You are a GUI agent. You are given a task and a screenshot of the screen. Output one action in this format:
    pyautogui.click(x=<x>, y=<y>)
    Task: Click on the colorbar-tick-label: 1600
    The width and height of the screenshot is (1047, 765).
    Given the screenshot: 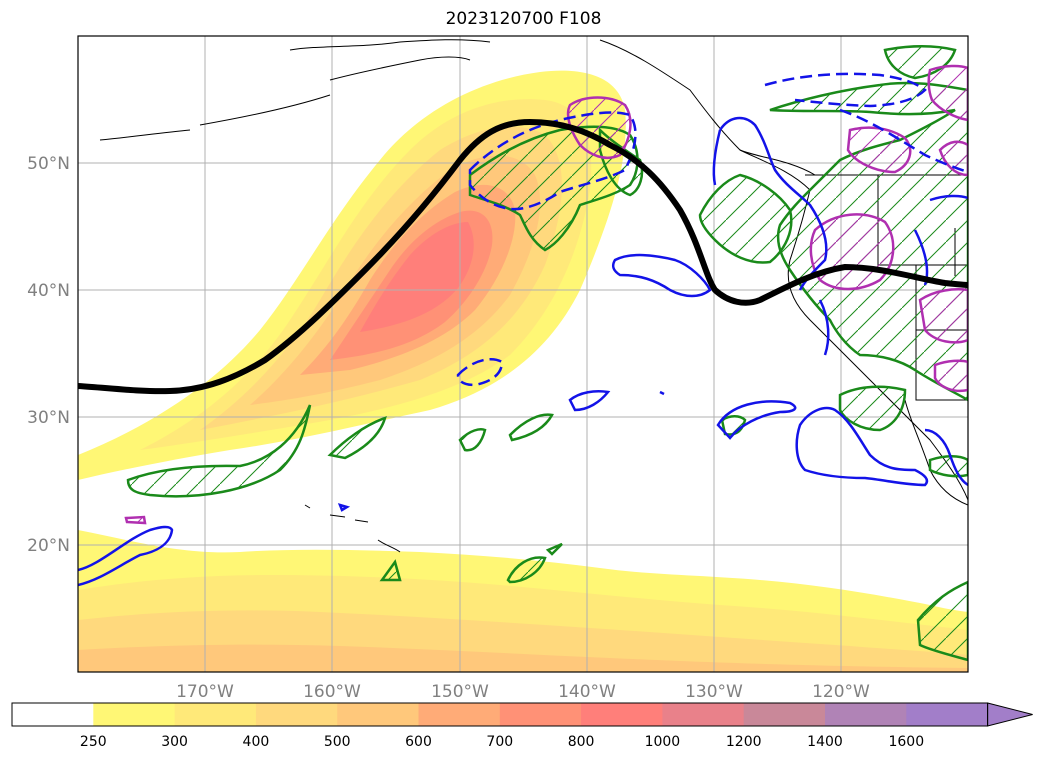 What is the action you would take?
    pyautogui.click(x=906, y=742)
    